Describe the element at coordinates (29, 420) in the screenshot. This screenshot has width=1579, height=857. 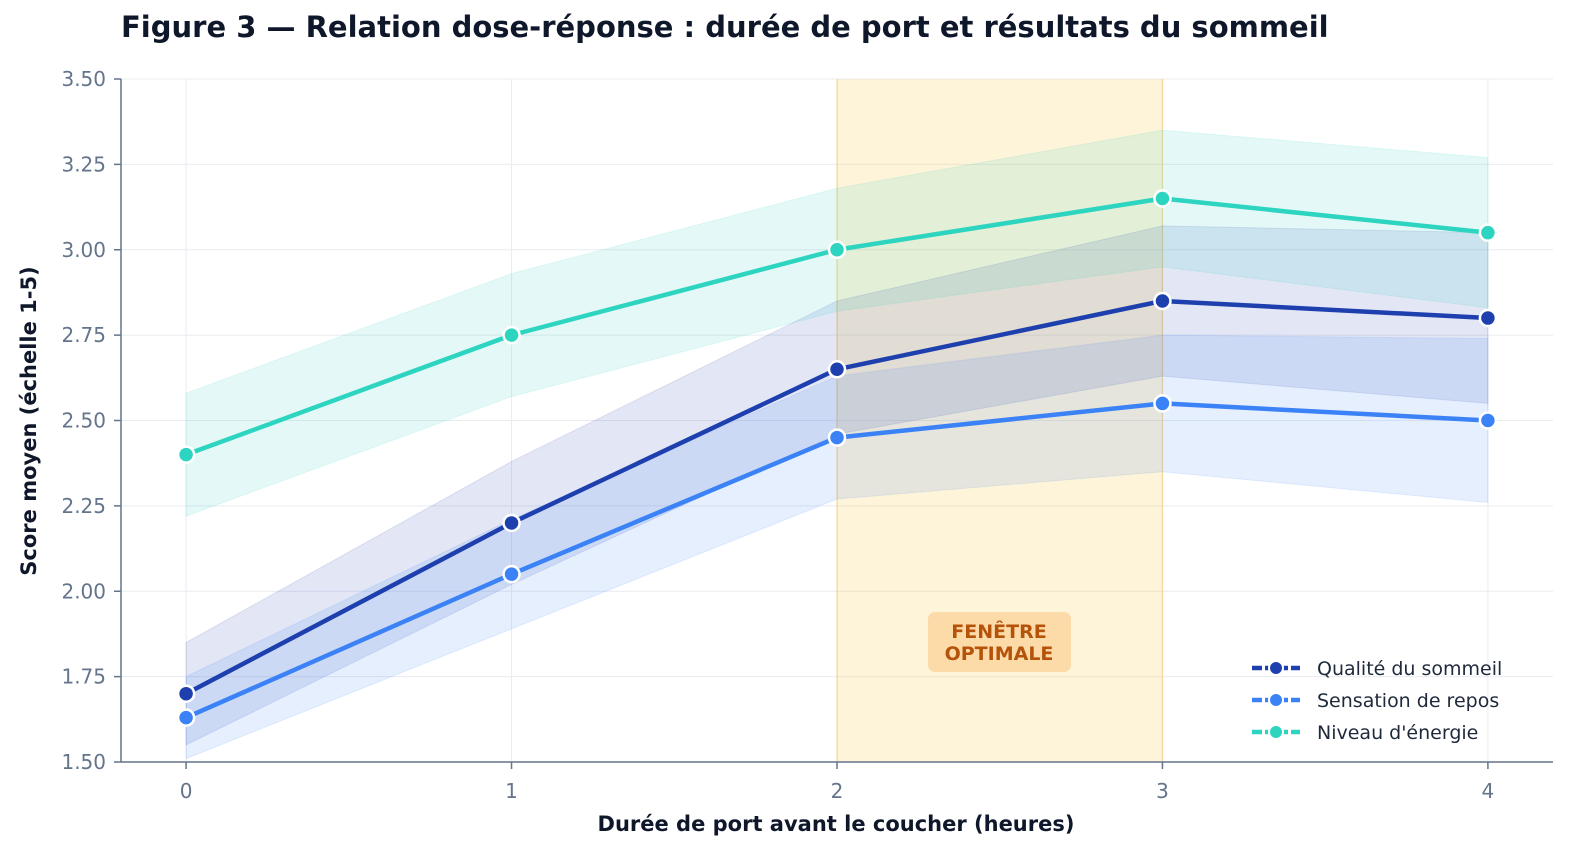
I see `y-axis-title: Score moyen (échelle 1-5)` at that location.